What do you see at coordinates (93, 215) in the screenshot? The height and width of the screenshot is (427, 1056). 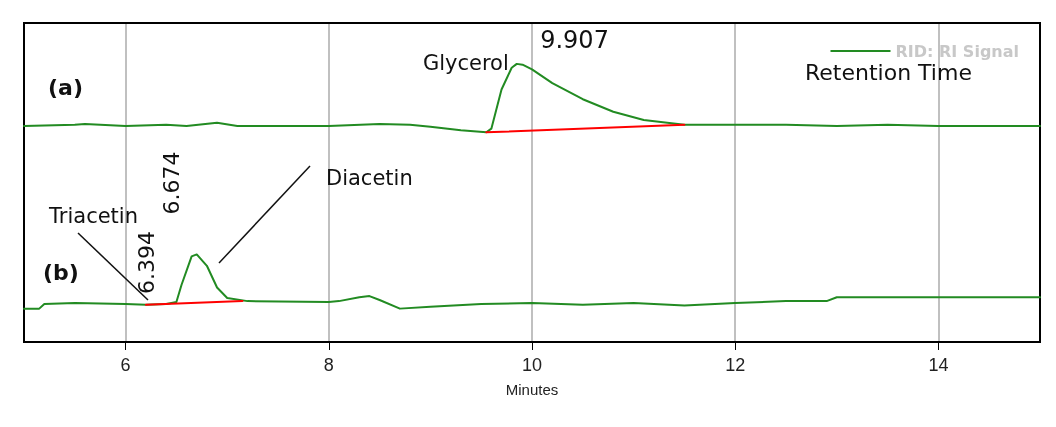 I see `annotation: Triacetin` at bounding box center [93, 215].